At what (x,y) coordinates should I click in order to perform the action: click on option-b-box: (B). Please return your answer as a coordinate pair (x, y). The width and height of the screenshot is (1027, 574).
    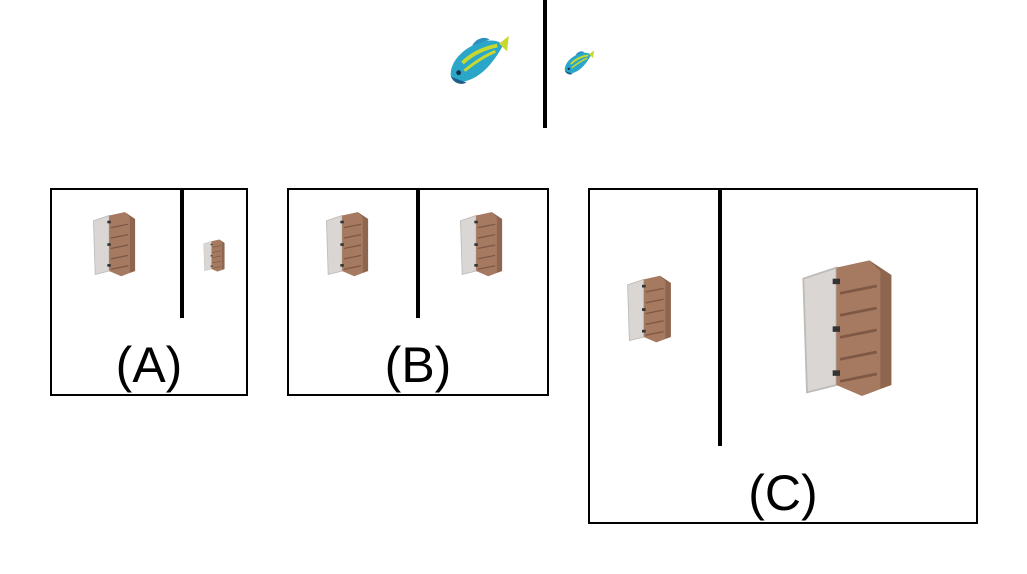
    Looking at the image, I should click on (418, 292).